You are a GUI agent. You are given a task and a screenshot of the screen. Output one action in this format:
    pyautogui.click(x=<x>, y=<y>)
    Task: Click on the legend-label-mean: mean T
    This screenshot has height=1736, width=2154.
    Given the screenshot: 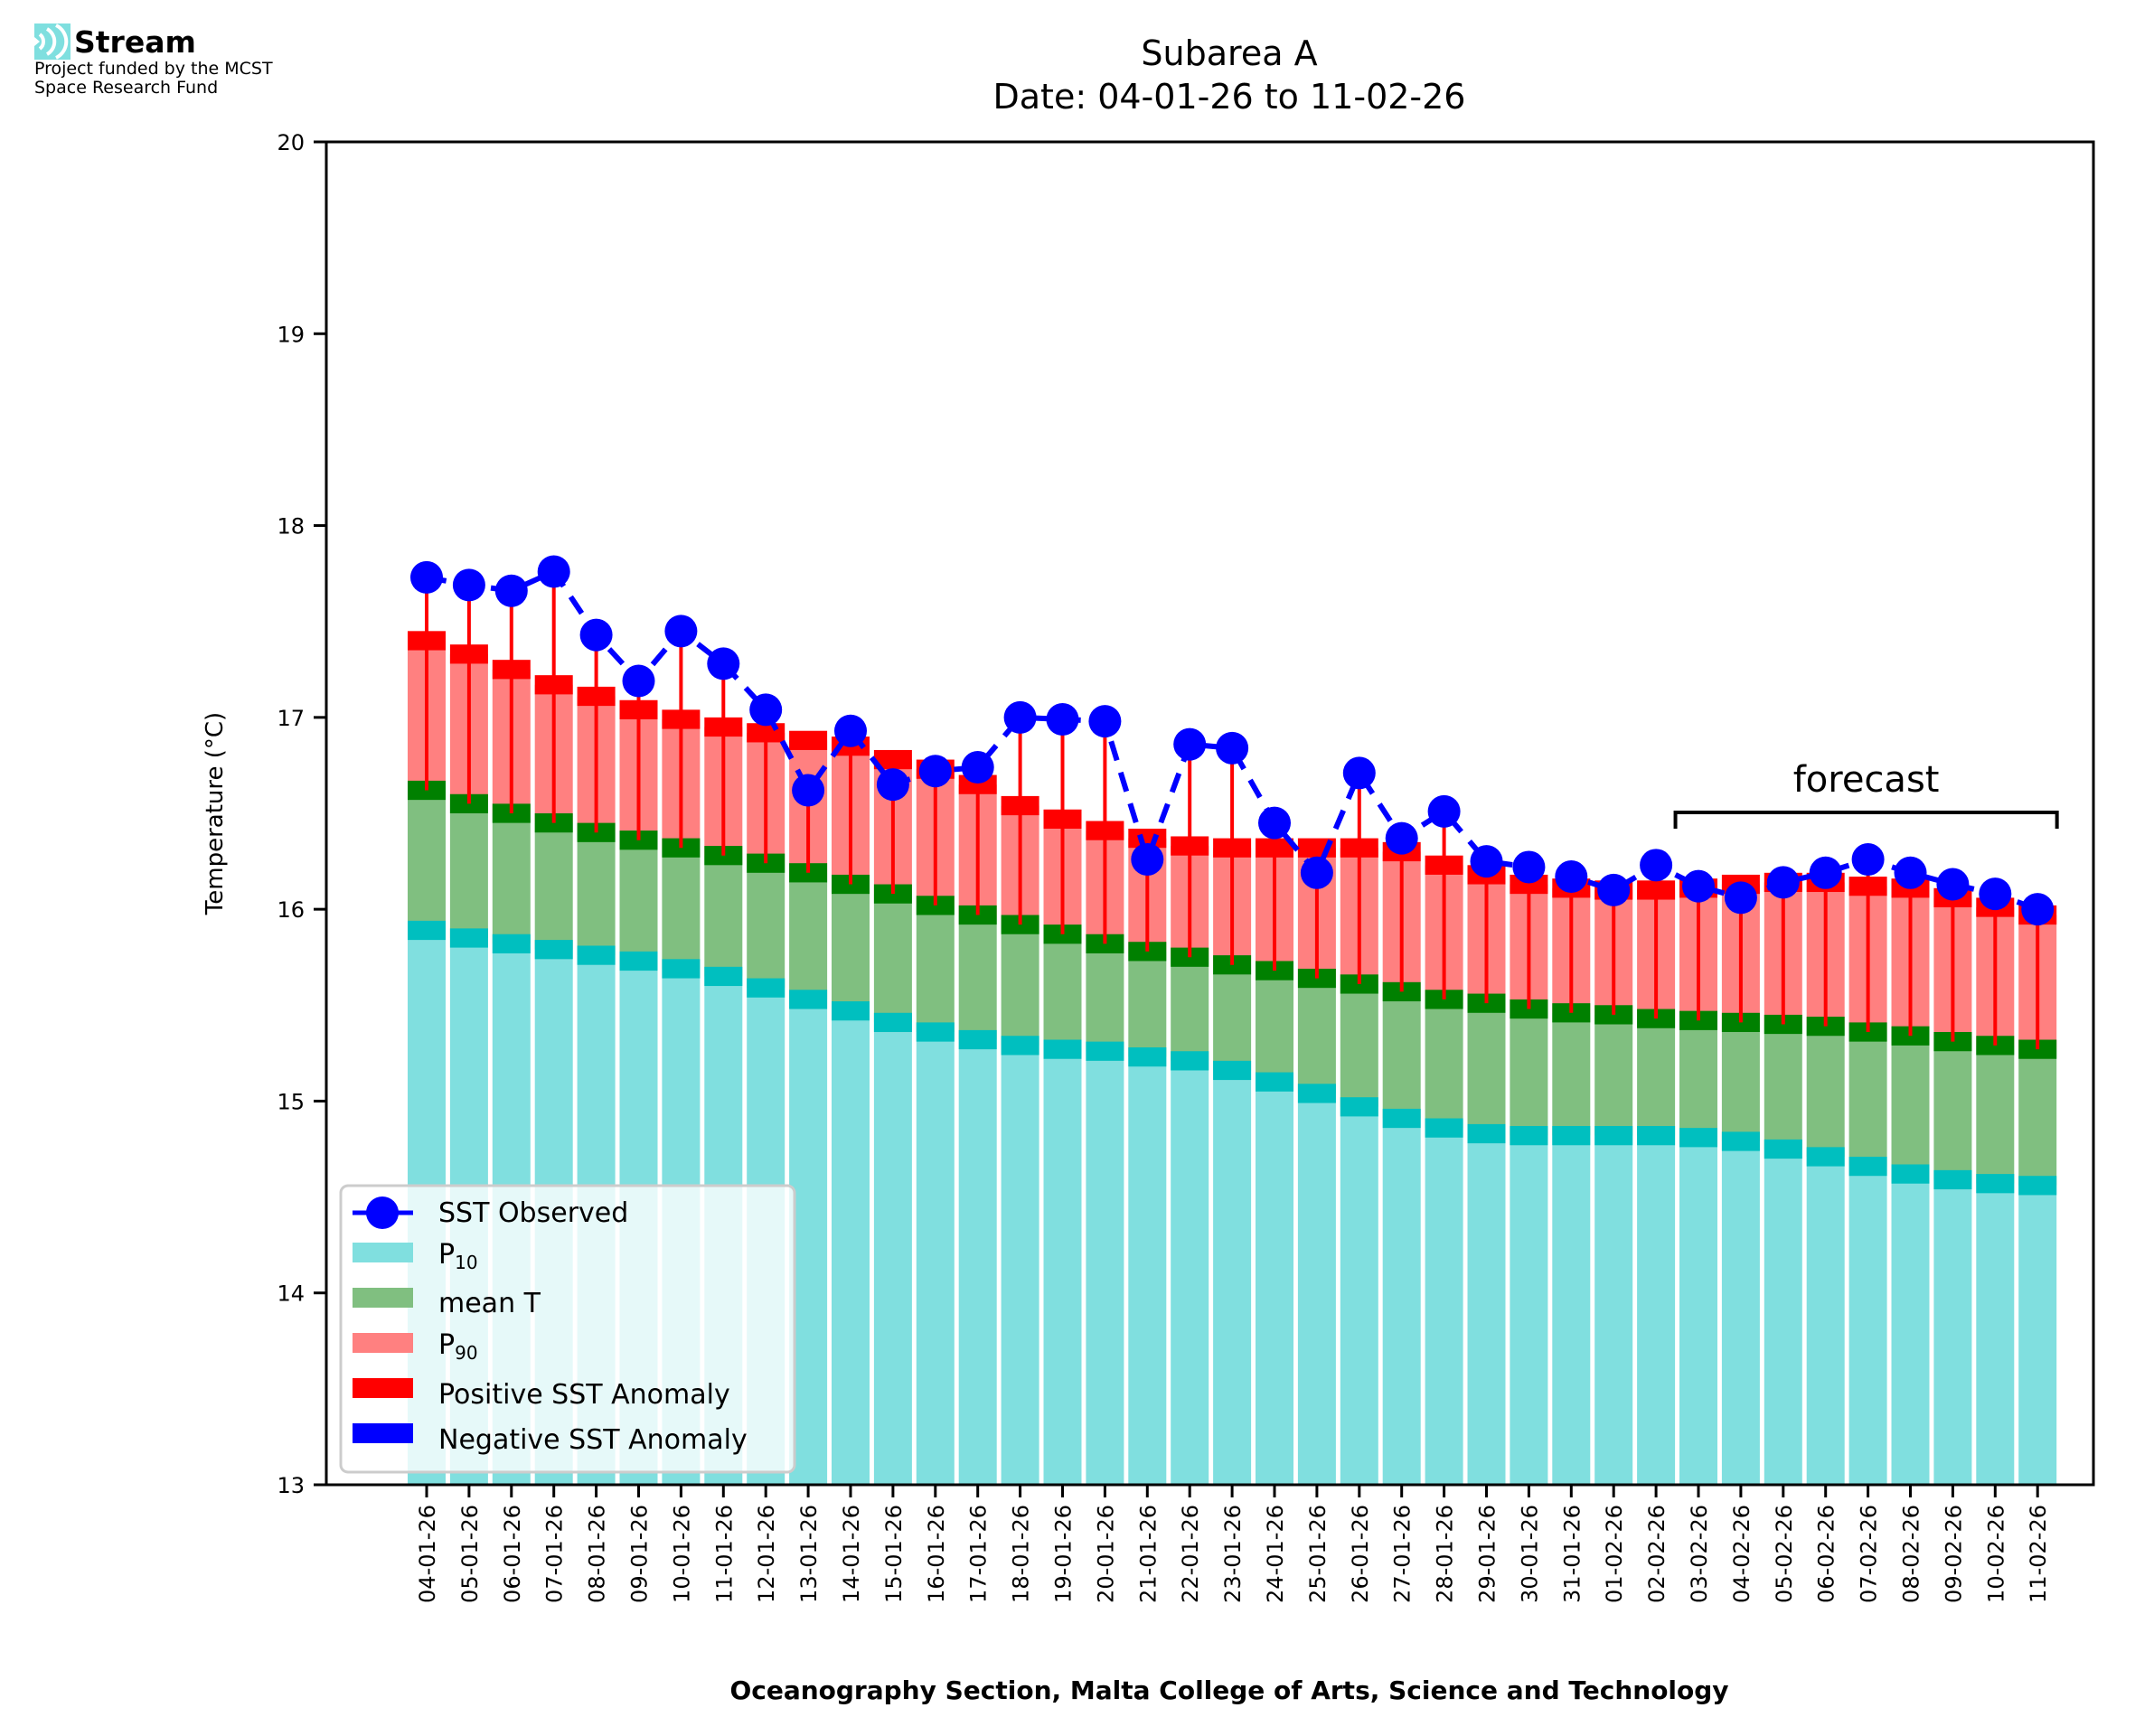 What is the action you would take?
    pyautogui.click(x=489, y=1303)
    